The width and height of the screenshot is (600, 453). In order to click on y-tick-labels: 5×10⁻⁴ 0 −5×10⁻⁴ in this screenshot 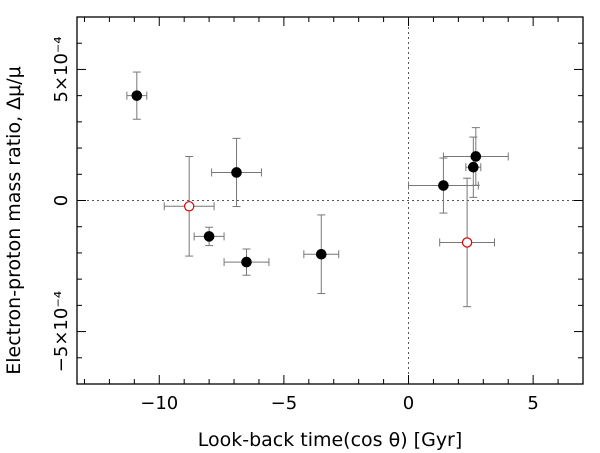, I will do `click(61, 204)`.